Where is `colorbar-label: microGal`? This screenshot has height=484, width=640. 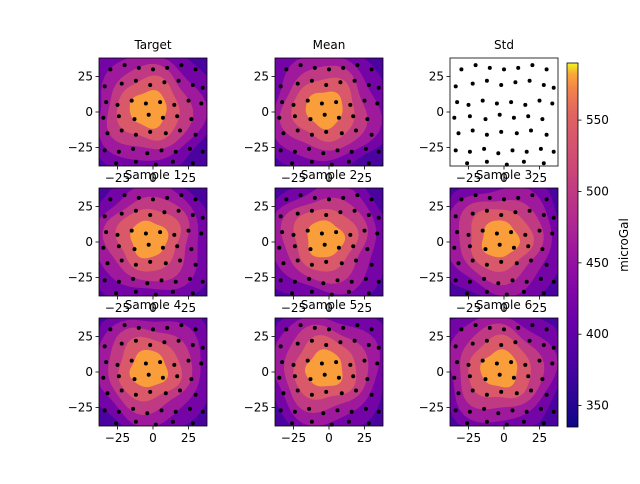 colorbar-label: microGal is located at coordinates (624, 245).